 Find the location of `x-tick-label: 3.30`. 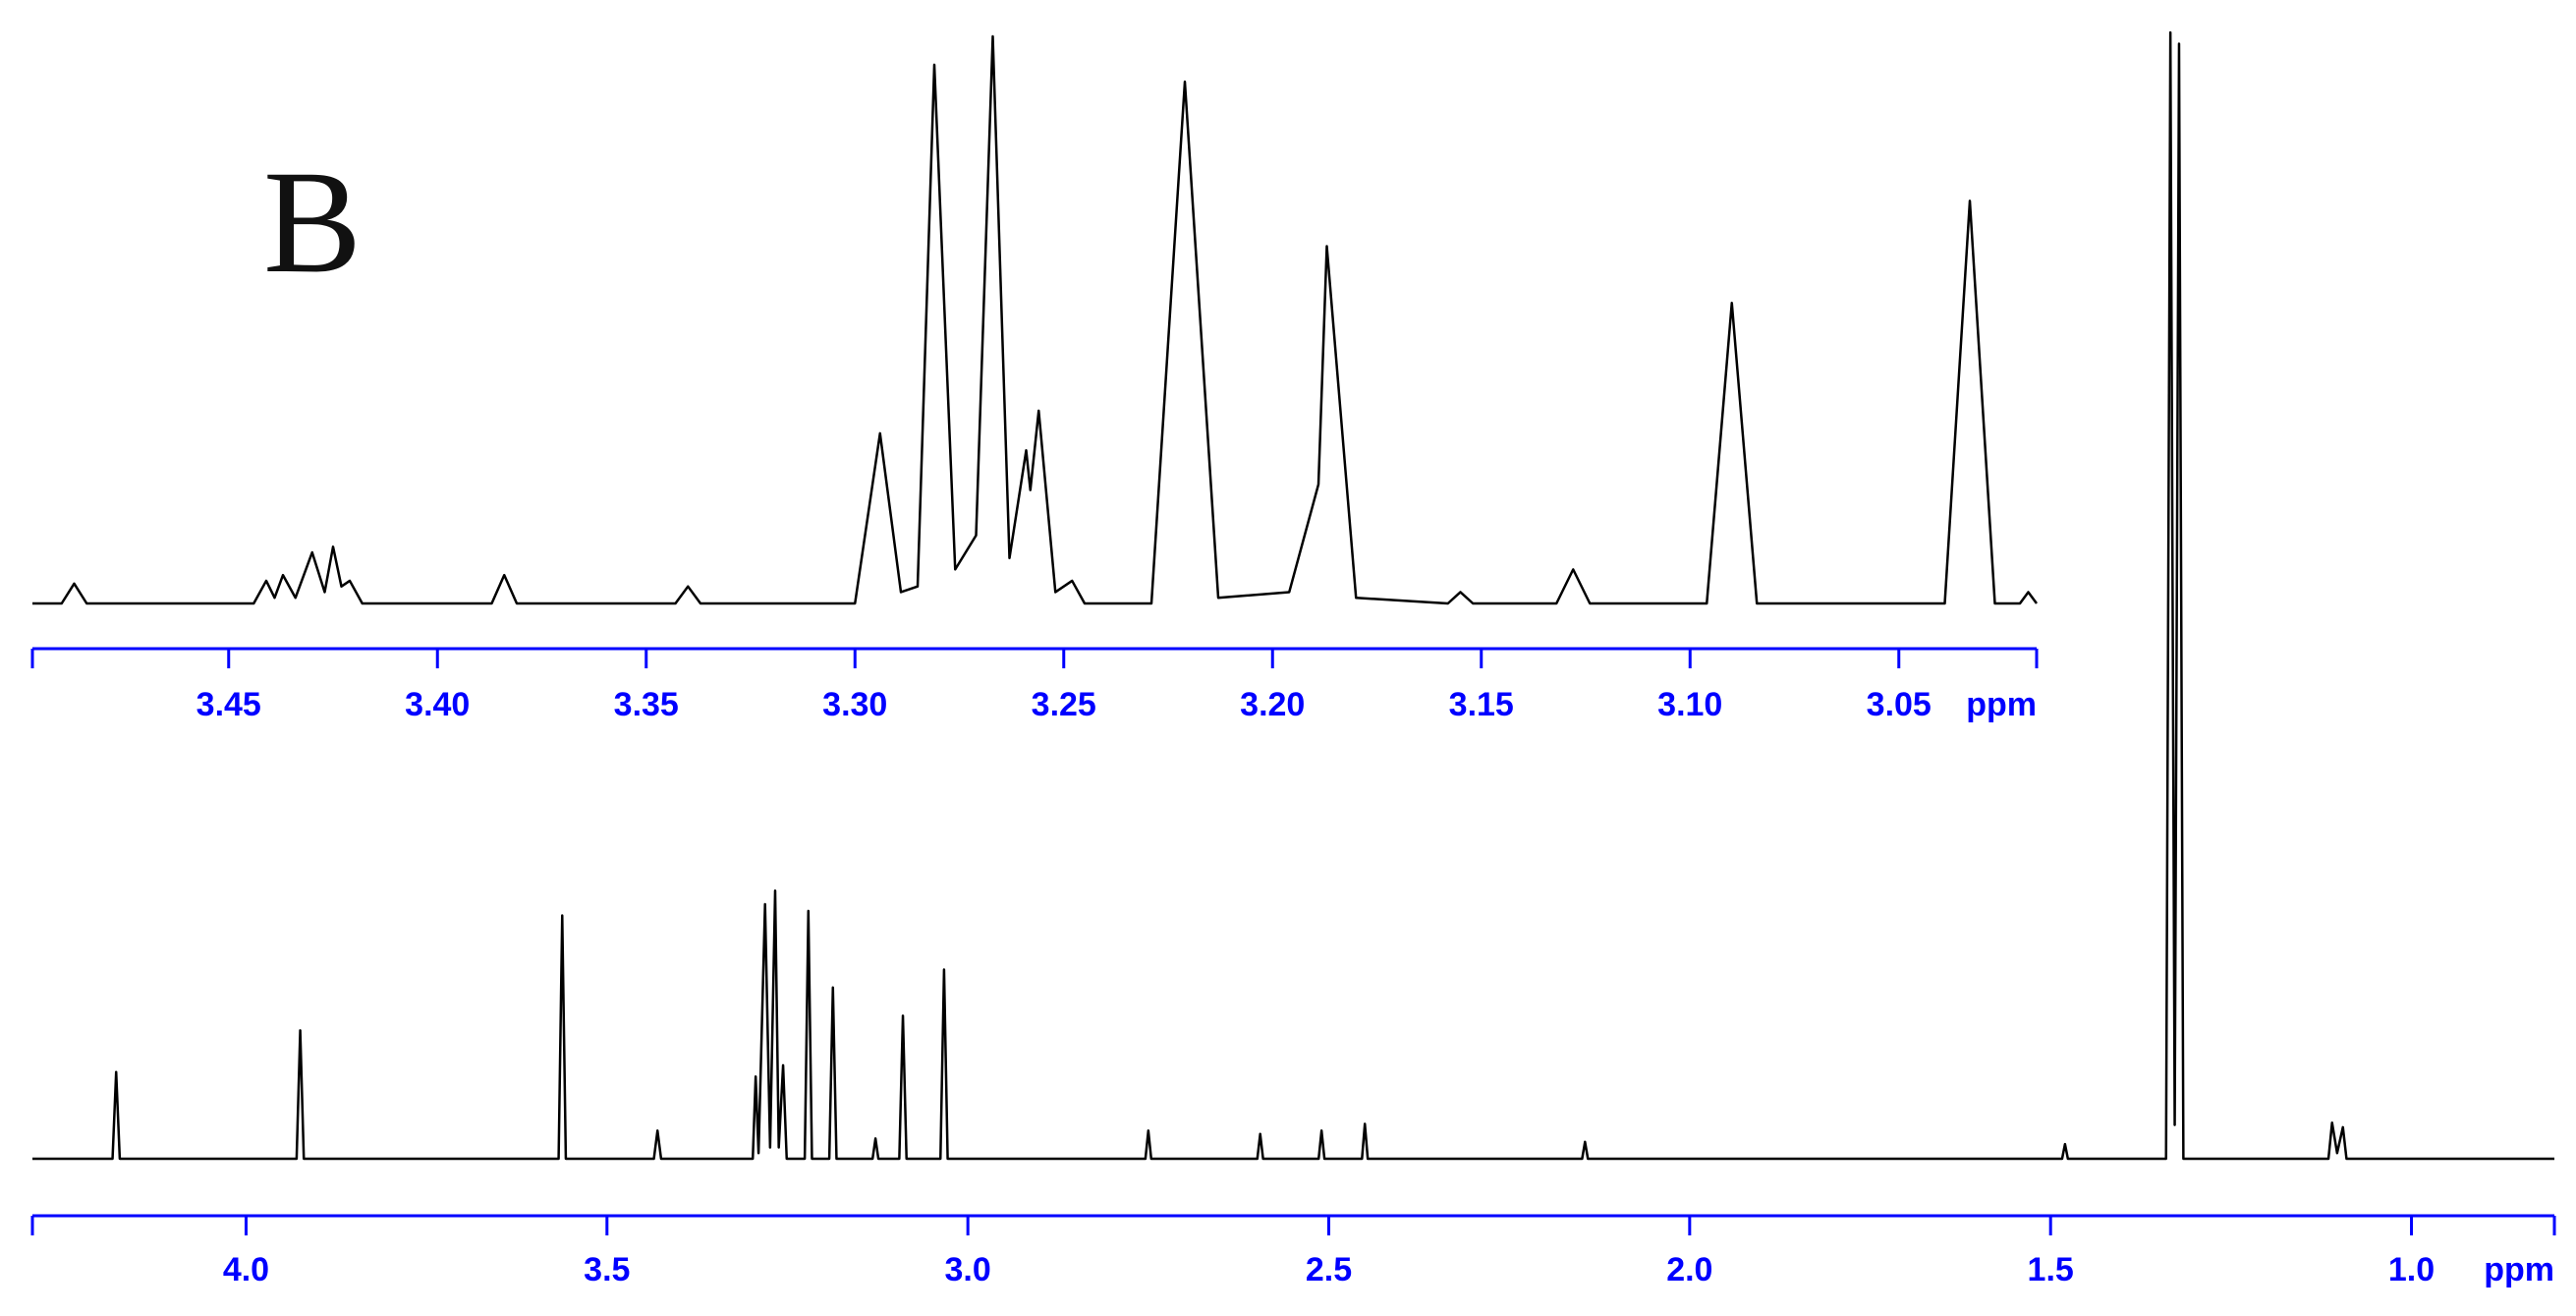

x-tick-label: 3.30 is located at coordinates (854, 704).